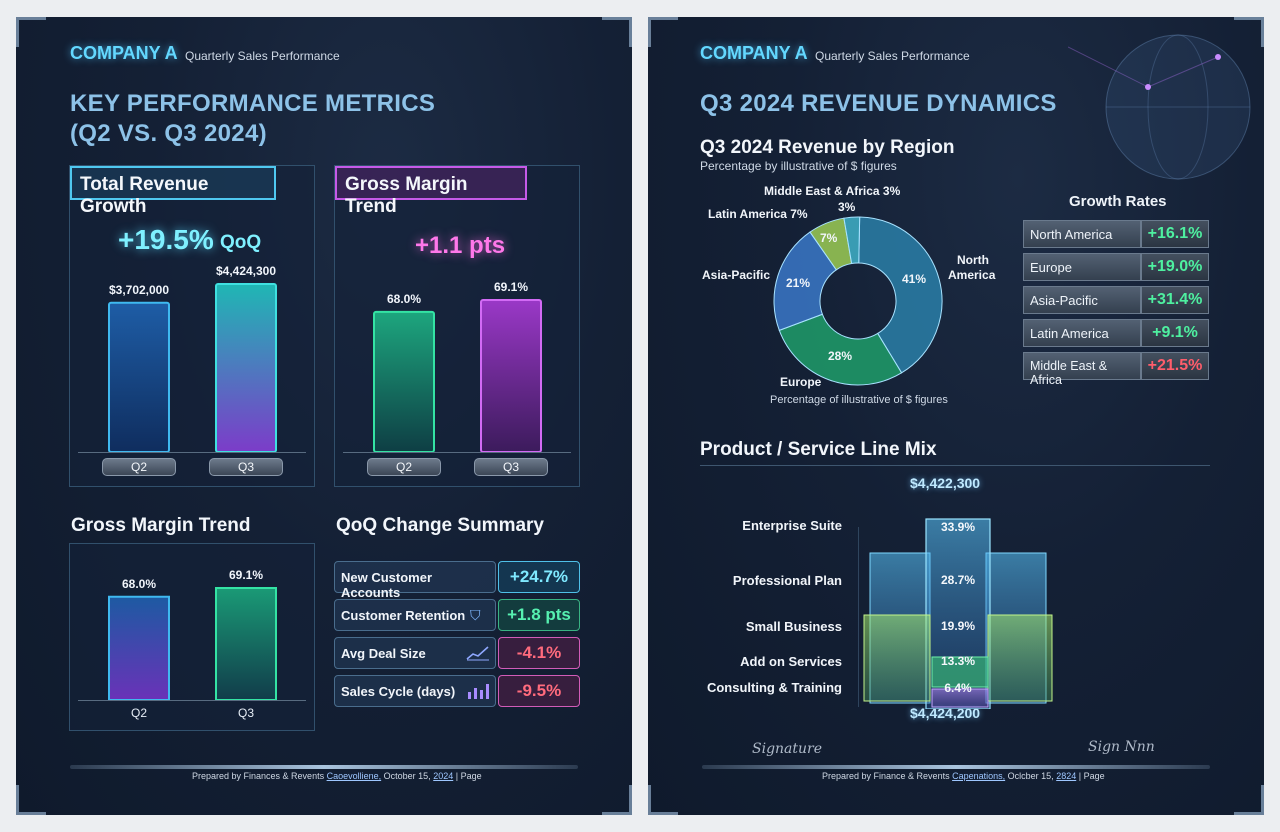  Describe the element at coordinates (258, 776) in the screenshot. I see `footer-prefix: Prepared by Finances & Revents` at that location.